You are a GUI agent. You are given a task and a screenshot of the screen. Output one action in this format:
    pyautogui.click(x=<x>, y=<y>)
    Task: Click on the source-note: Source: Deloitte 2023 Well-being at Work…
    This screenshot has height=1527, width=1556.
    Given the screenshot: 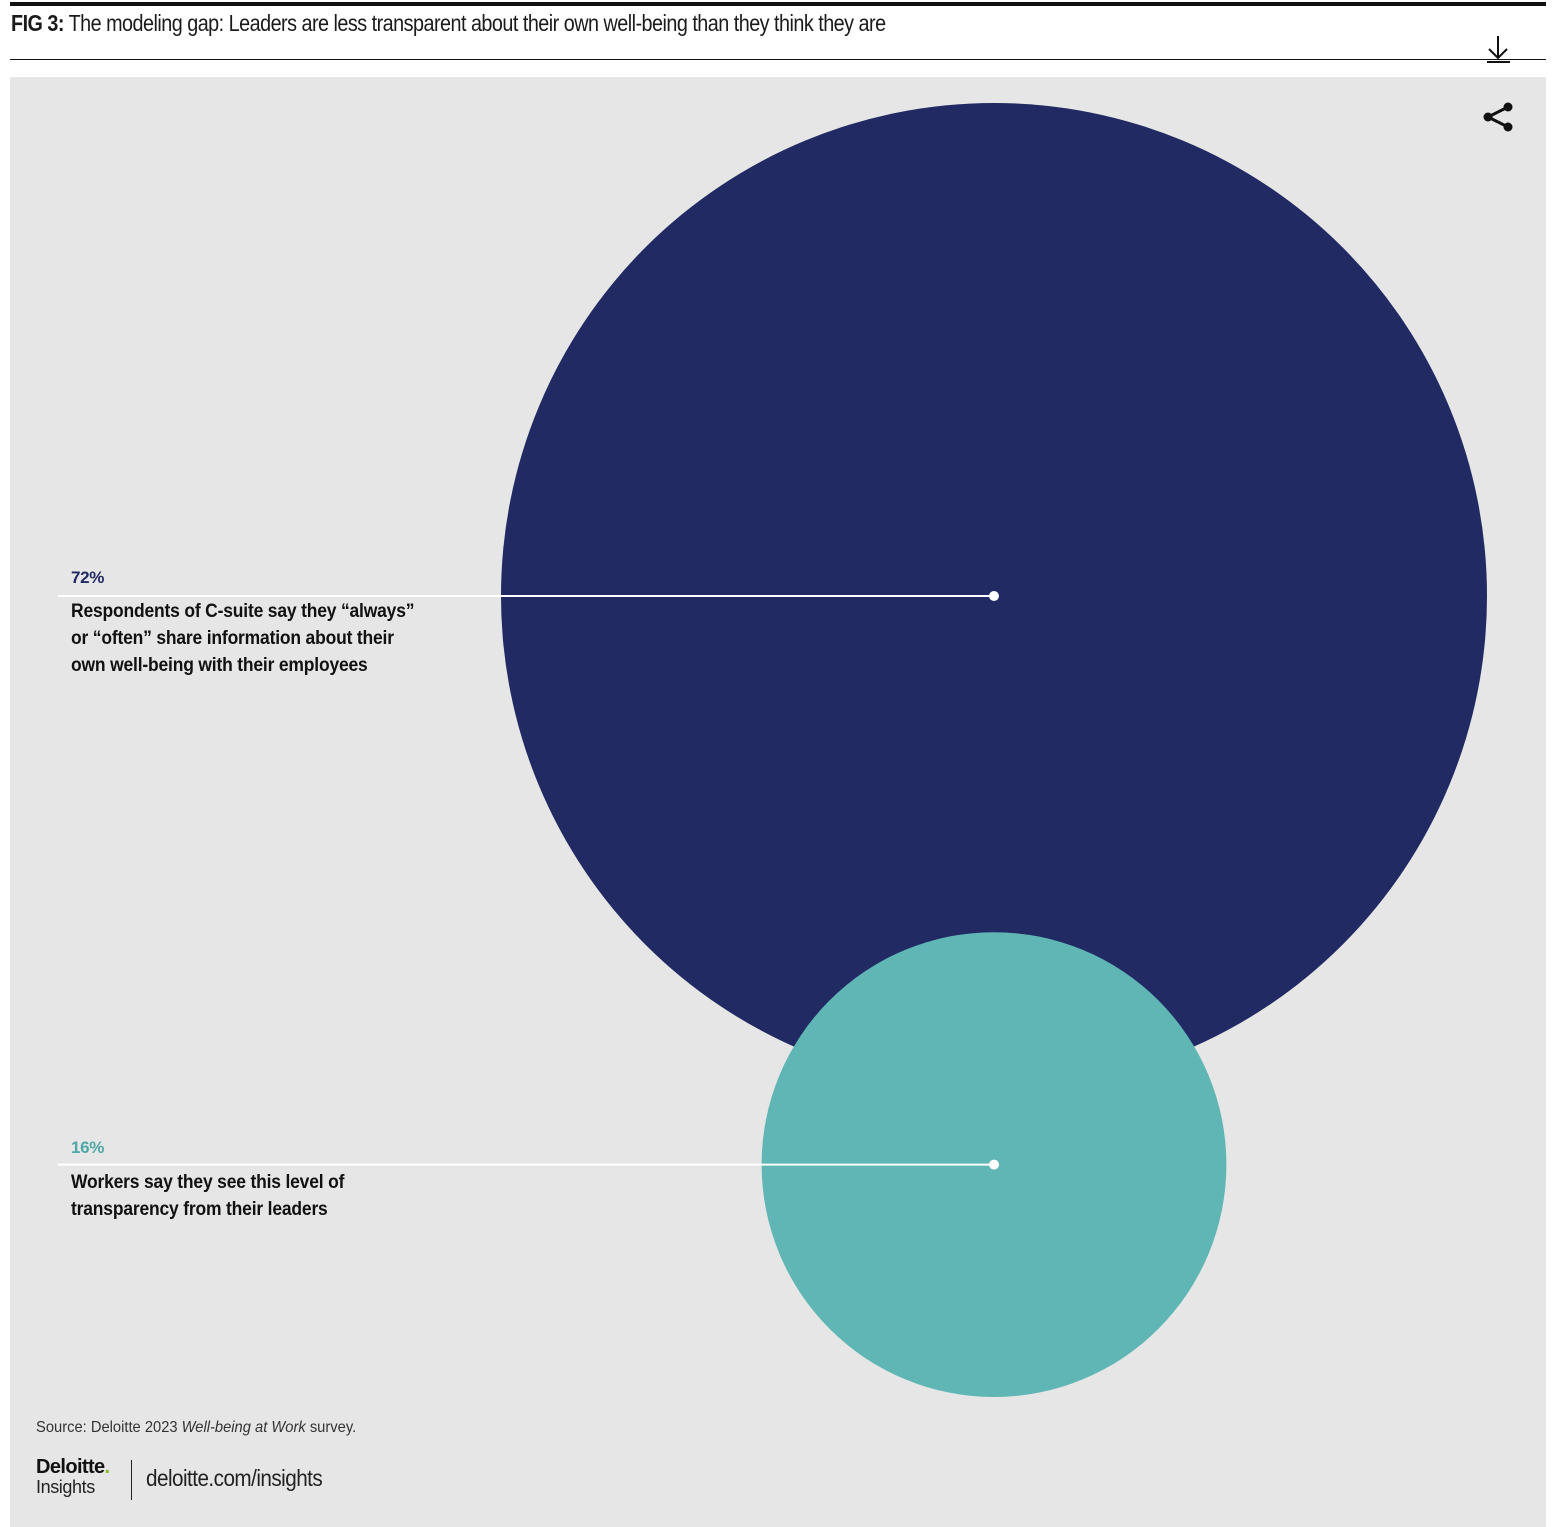 What is the action you would take?
    pyautogui.click(x=196, y=1428)
    